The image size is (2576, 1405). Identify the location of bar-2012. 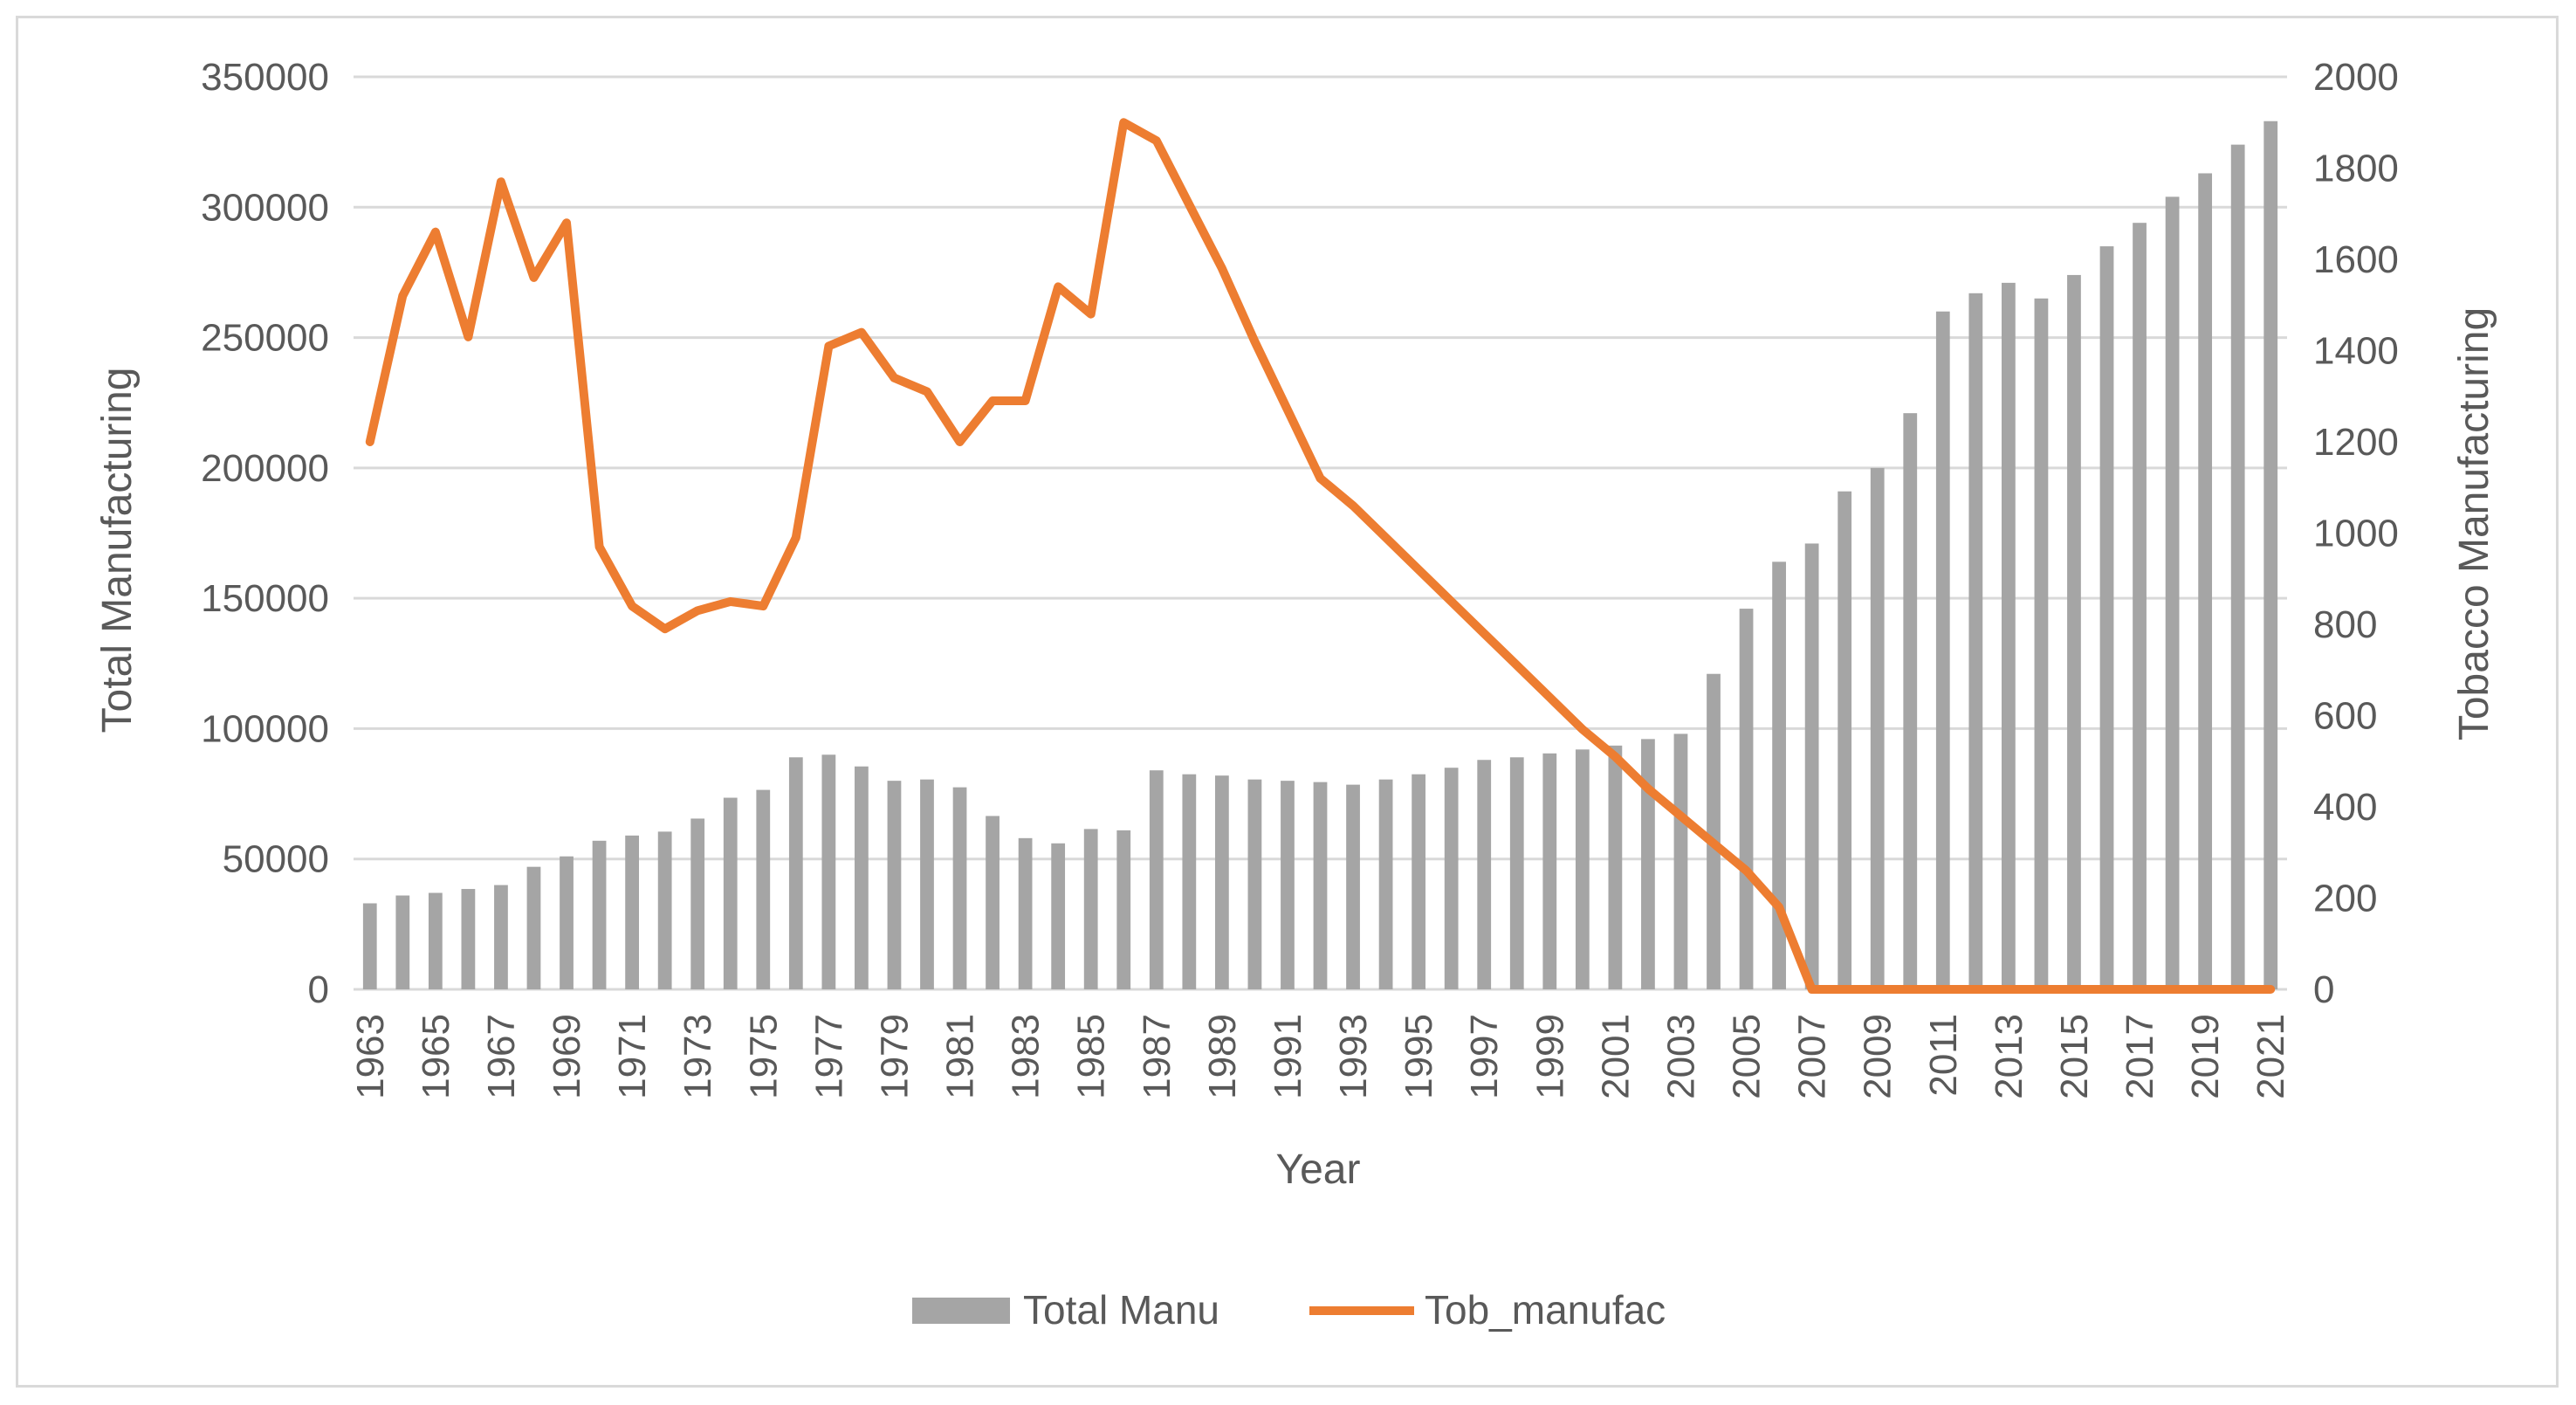
(1975, 641).